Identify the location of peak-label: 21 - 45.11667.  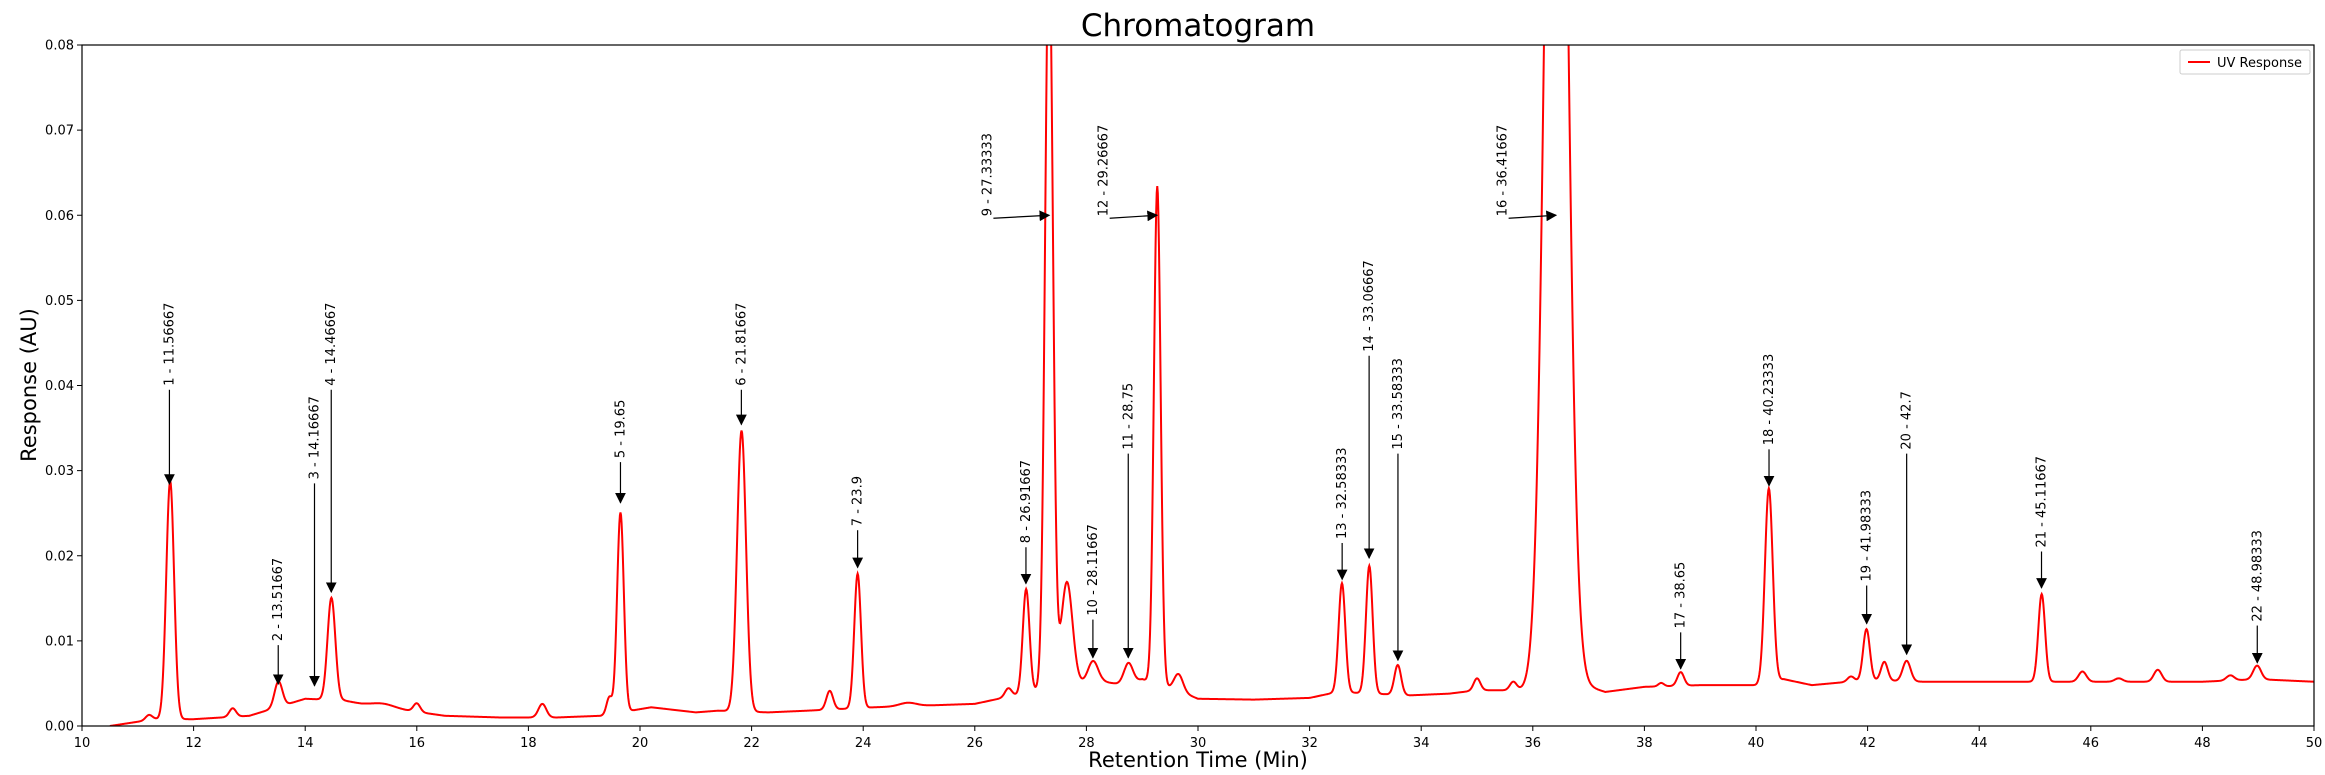
(2042, 502).